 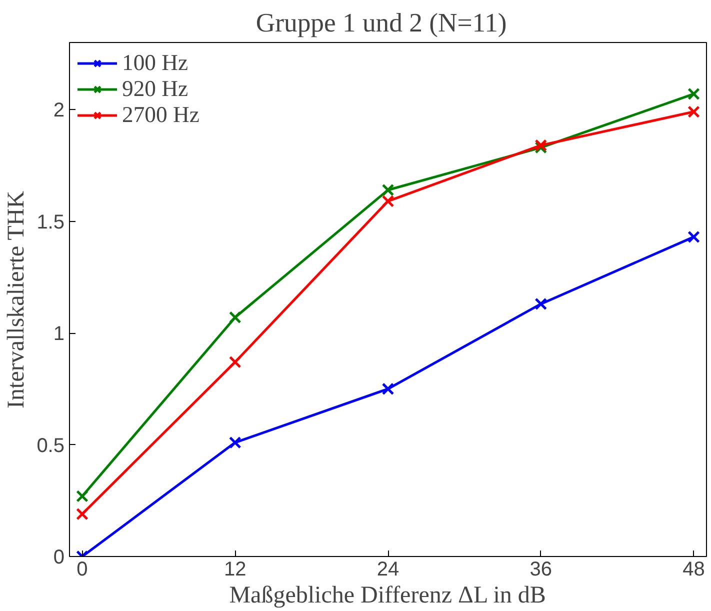 What do you see at coordinates (155, 89) in the screenshot?
I see `legend-label: 920 Hz` at bounding box center [155, 89].